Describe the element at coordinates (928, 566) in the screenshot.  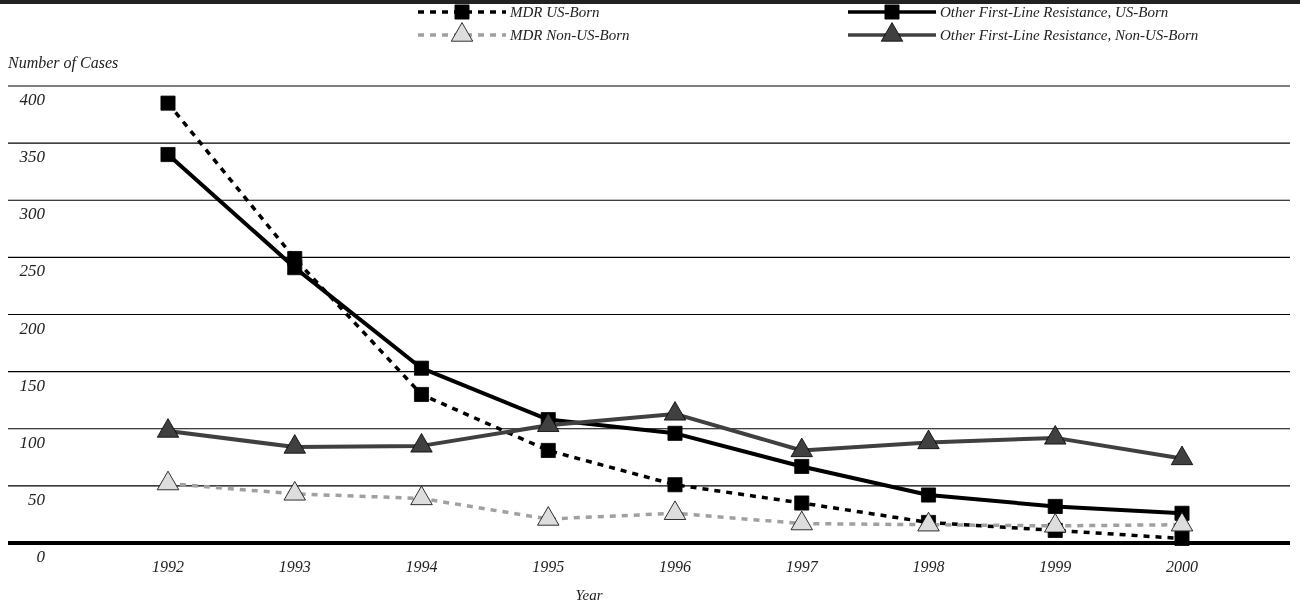
I see `x-tick-label: 1998` at that location.